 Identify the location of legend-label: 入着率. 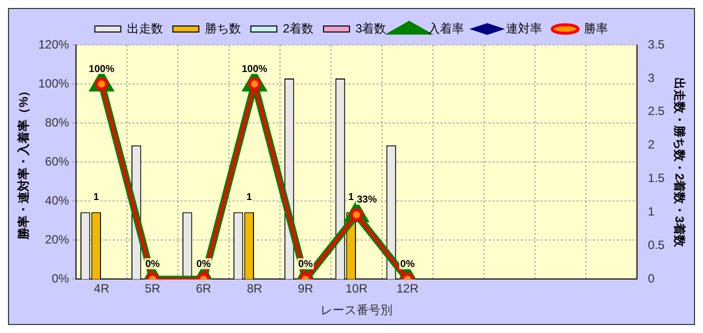
(446, 28).